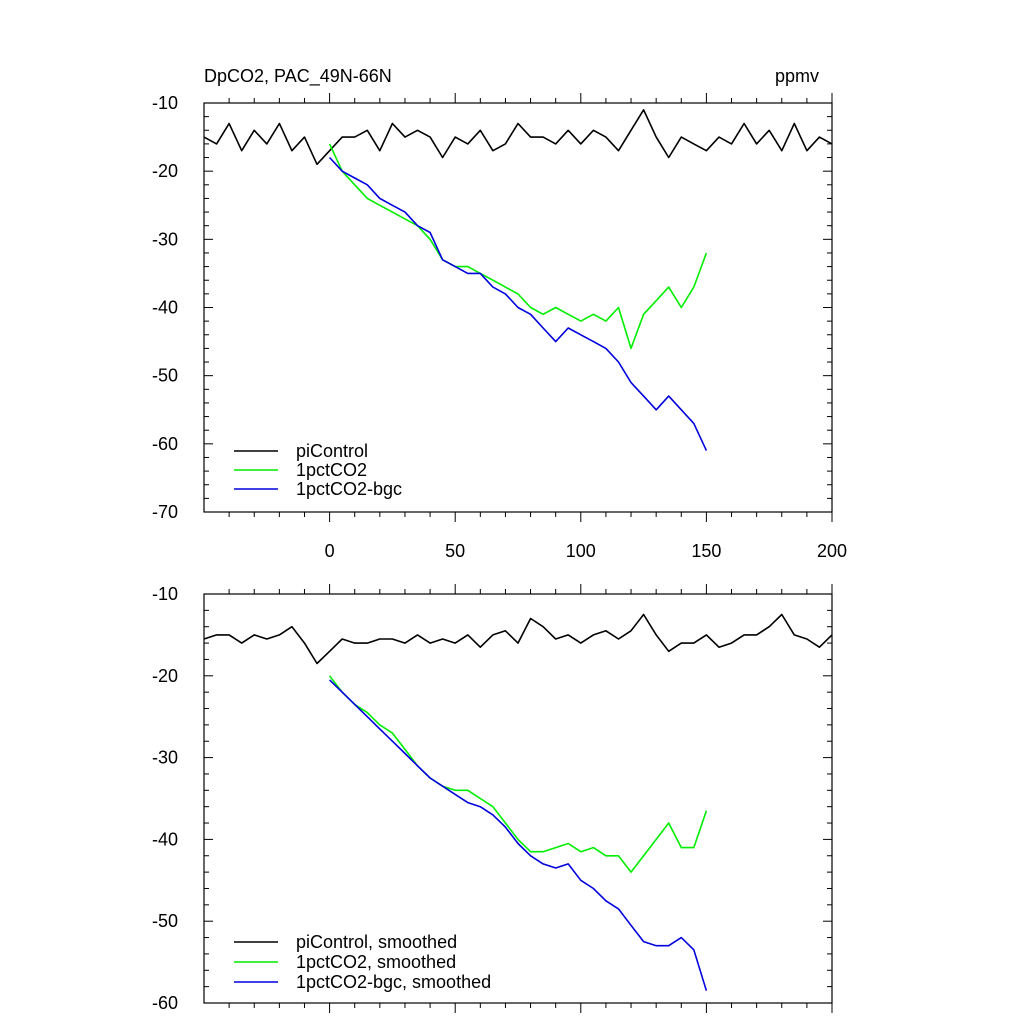 The height and width of the screenshot is (1024, 1024). I want to click on x-tick-label: 200, so click(832, 551).